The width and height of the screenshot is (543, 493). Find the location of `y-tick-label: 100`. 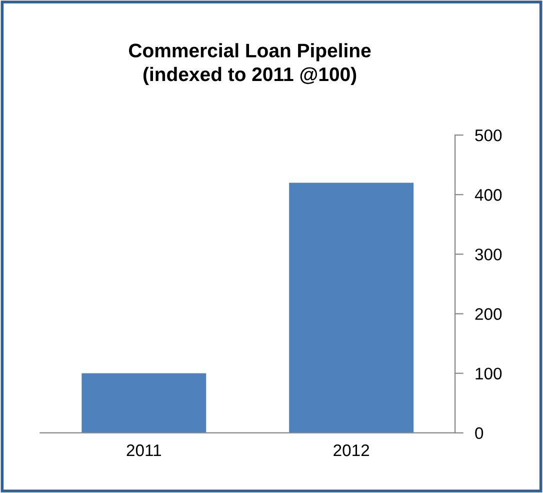

y-tick-label: 100 is located at coordinates (489, 374).